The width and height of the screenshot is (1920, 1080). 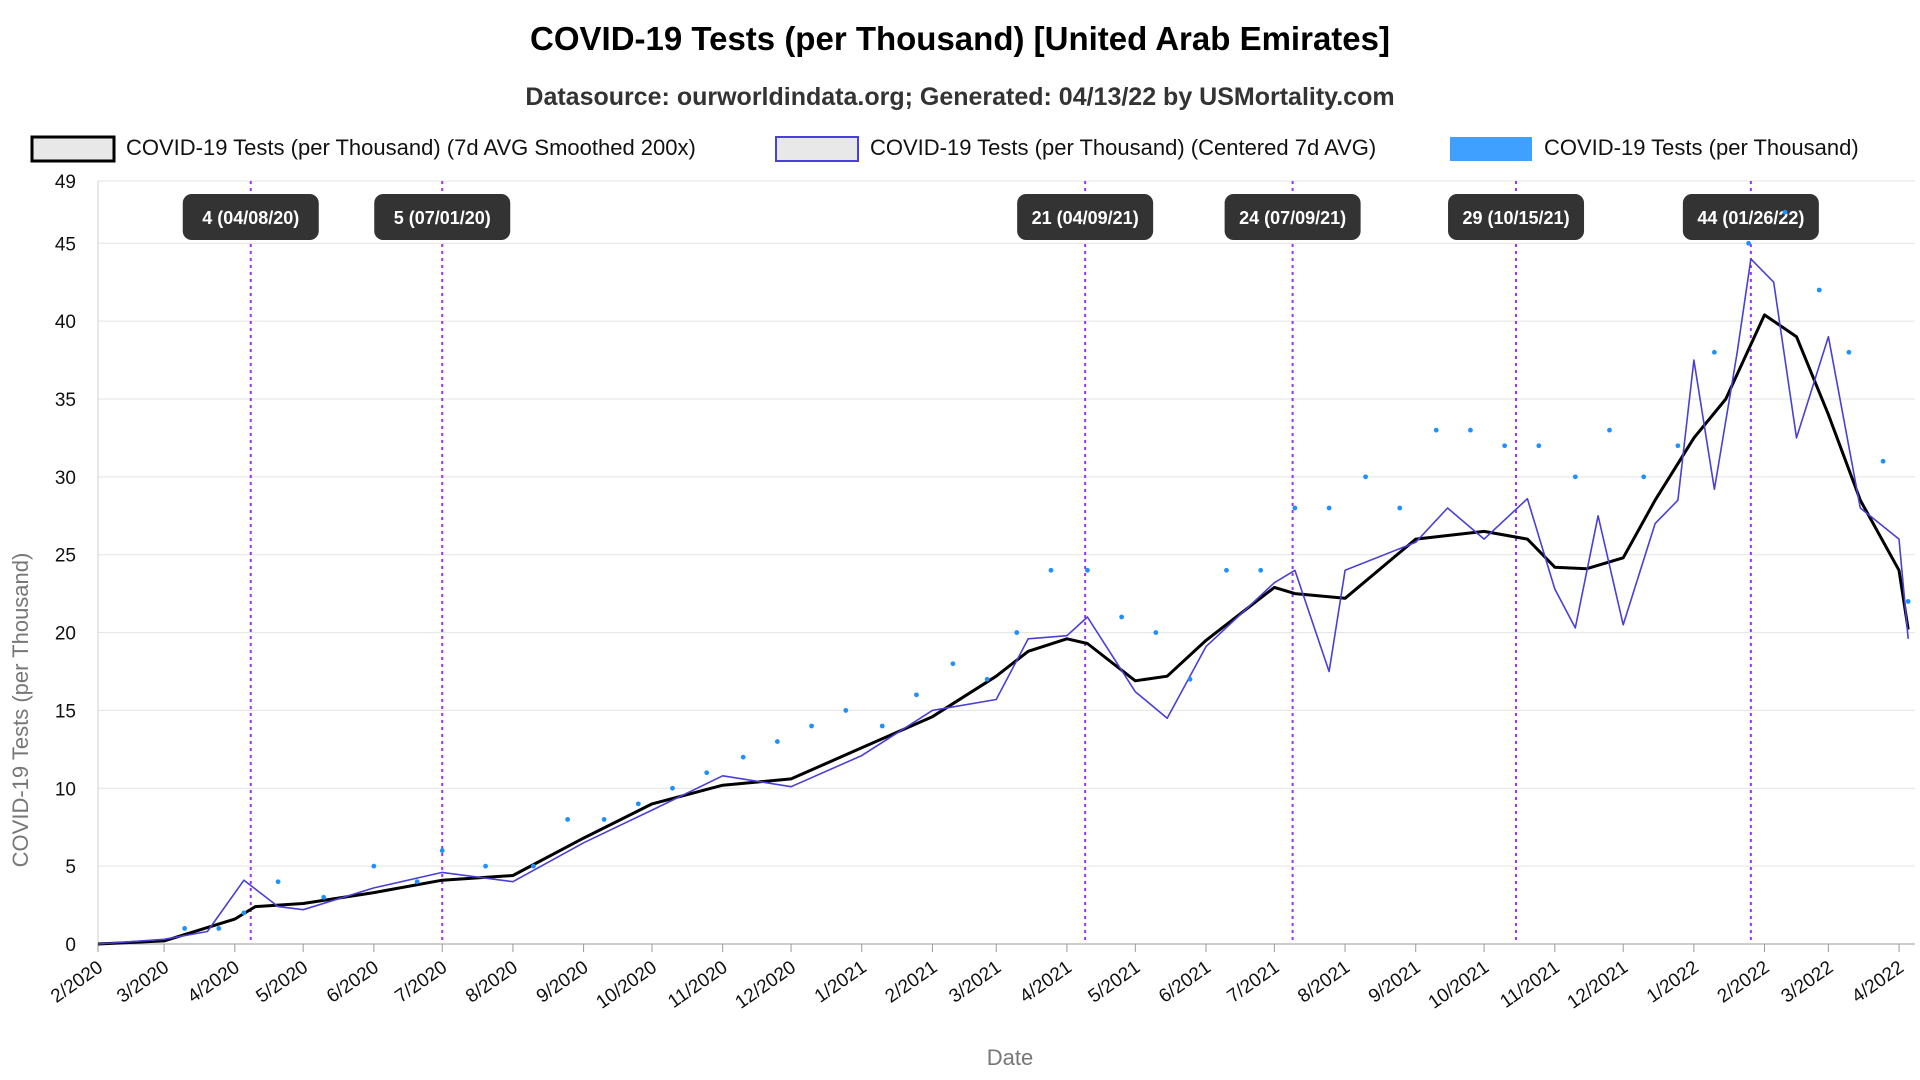 I want to click on x-tick-label: 7/2021, so click(x=1254, y=982).